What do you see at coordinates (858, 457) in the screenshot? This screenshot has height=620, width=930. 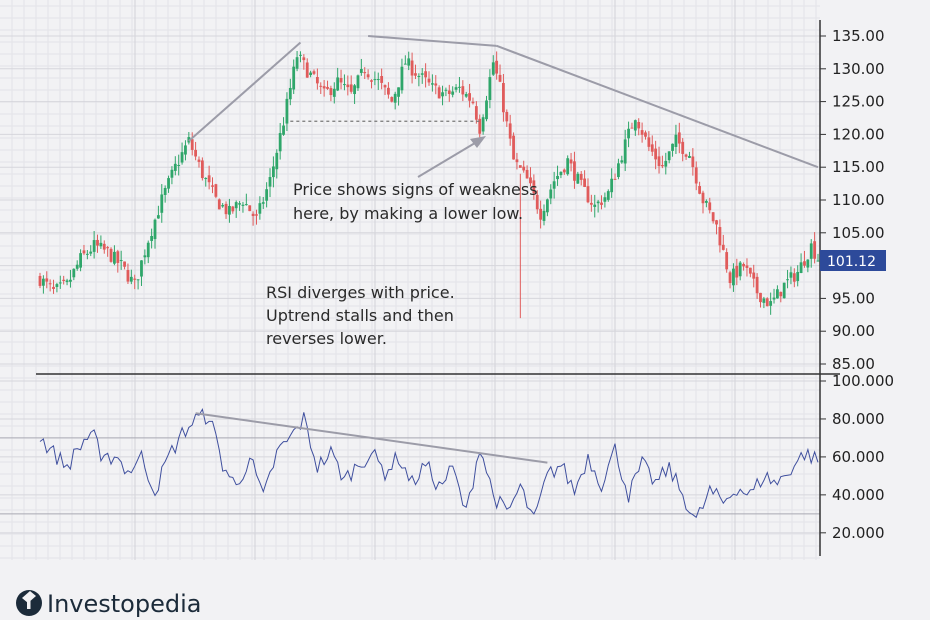 I see `rsi-tick-label: 60.000` at bounding box center [858, 457].